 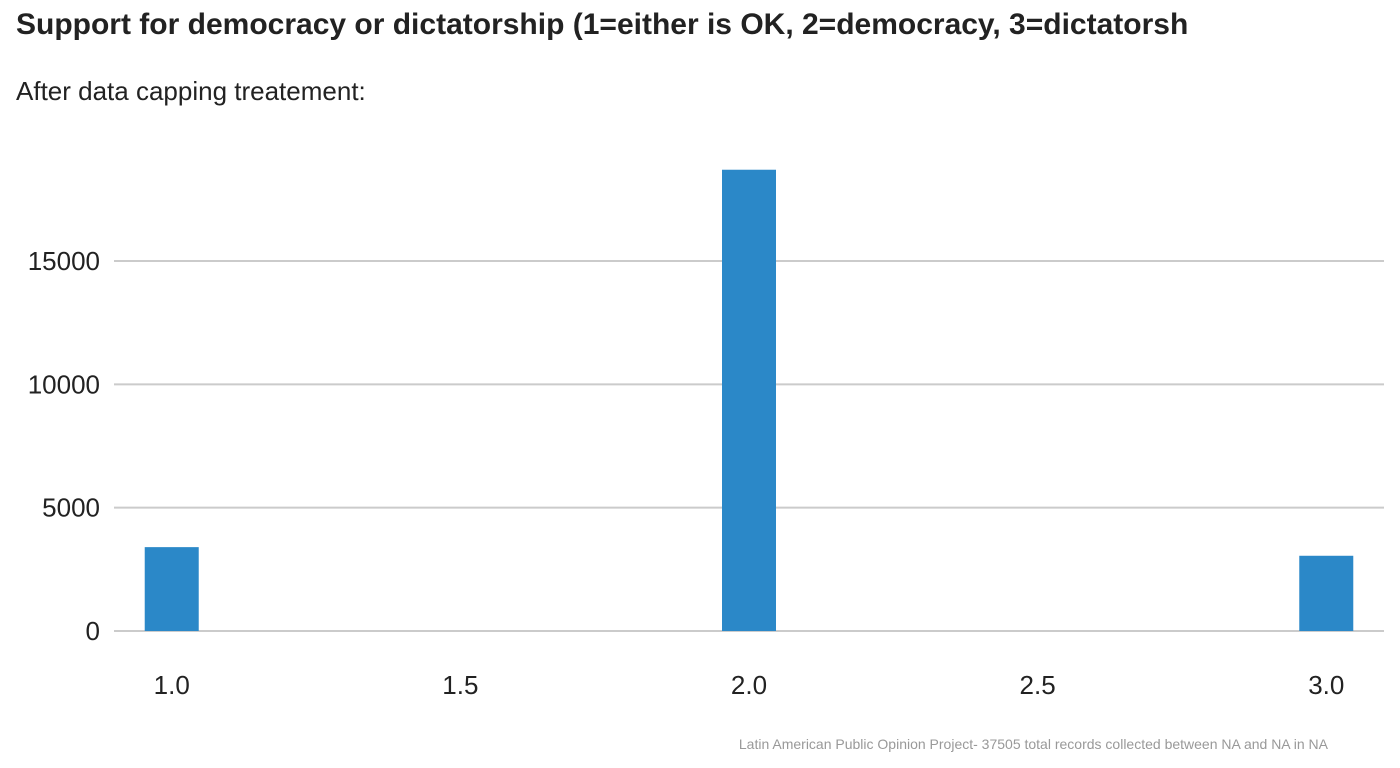 I want to click on x-tick-label: 2.0, so click(x=749, y=685).